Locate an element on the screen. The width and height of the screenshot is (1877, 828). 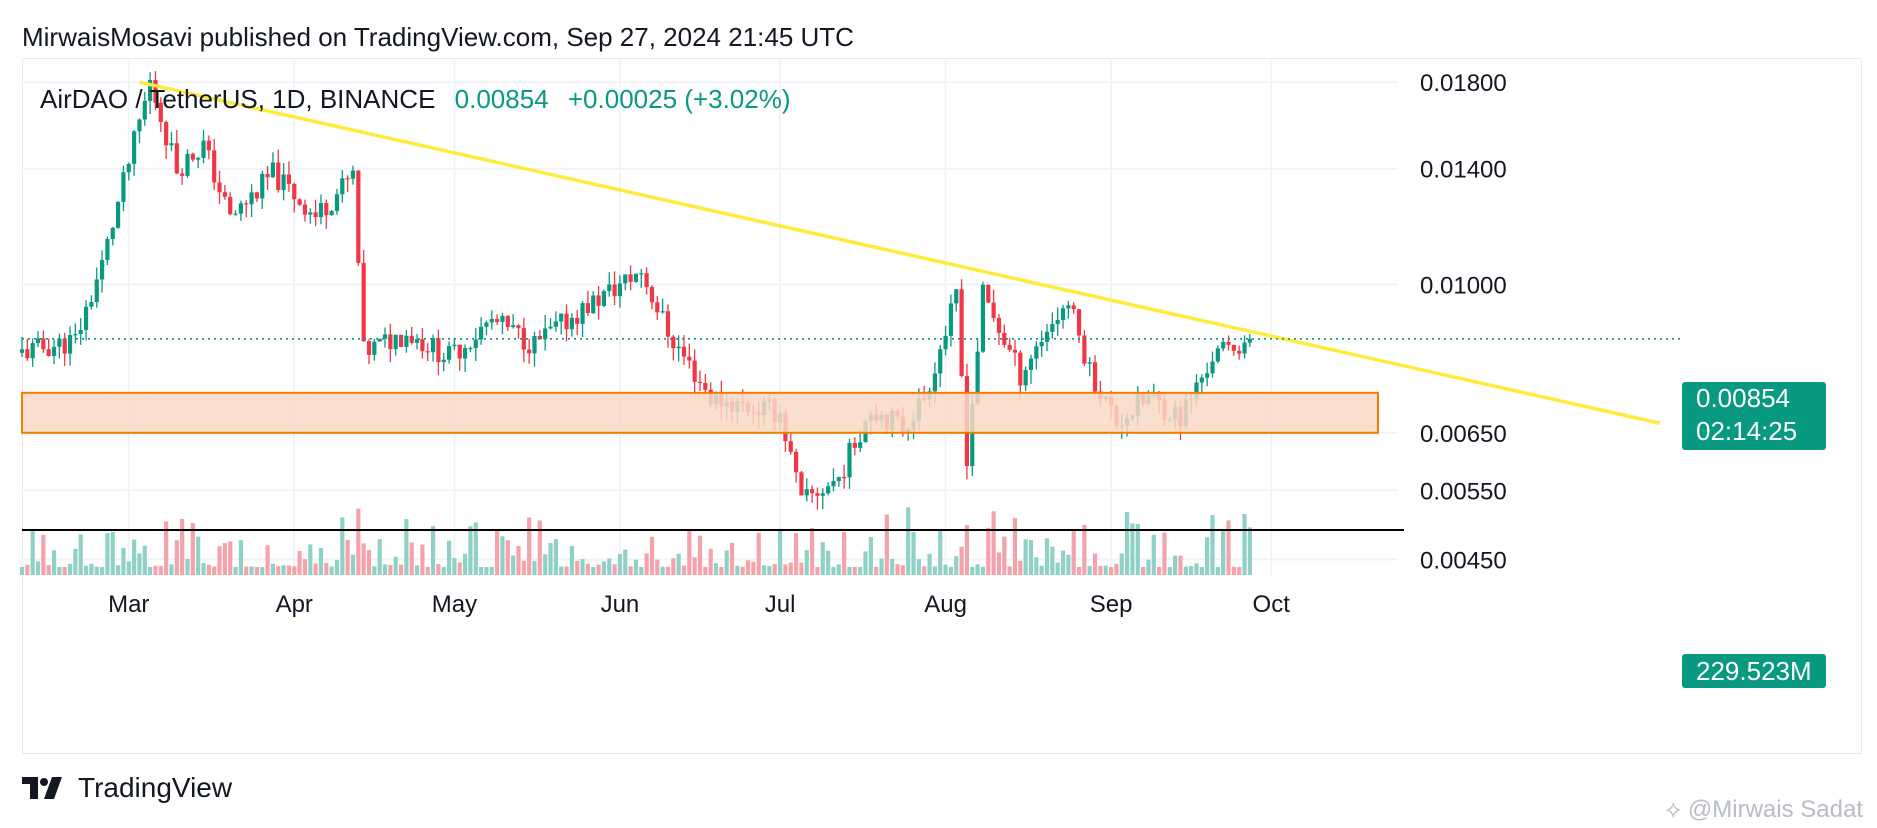
x-tick-label: May is located at coordinates (454, 604).